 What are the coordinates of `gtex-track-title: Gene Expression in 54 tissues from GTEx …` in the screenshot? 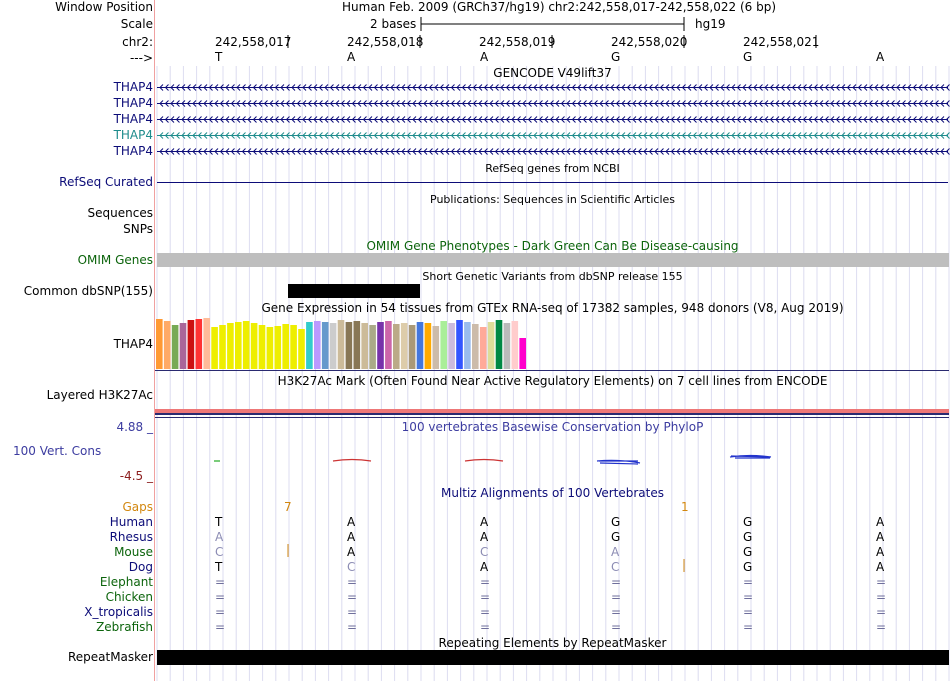 It's located at (552, 308).